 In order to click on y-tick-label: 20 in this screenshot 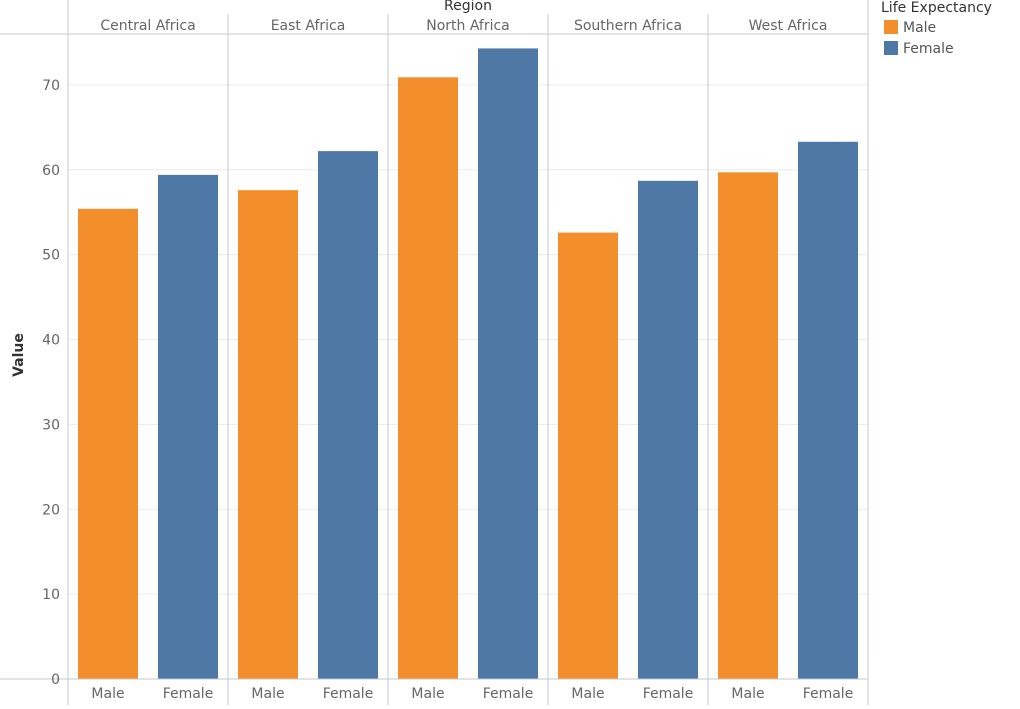, I will do `click(51, 510)`.